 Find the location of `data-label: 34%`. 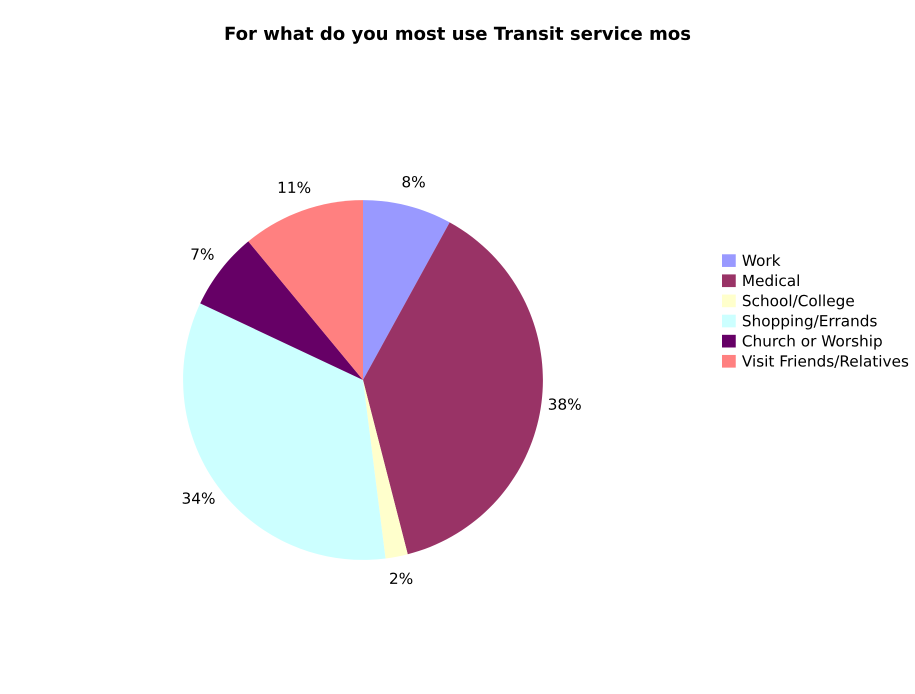

data-label: 34% is located at coordinates (198, 498).